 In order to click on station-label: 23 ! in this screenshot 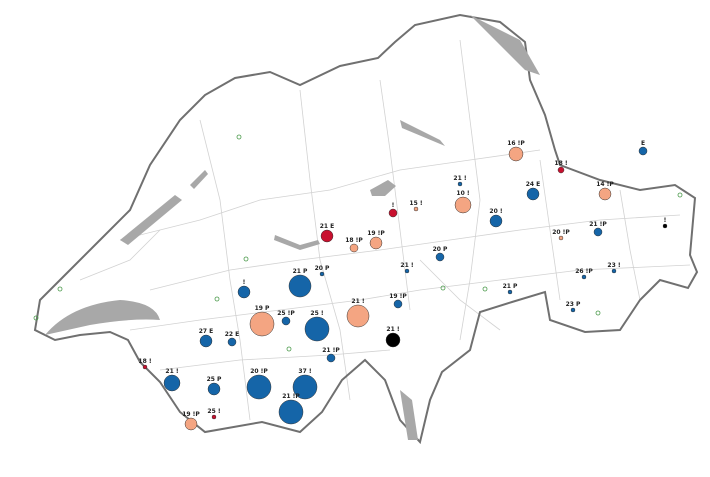, I will do `click(613, 265)`.